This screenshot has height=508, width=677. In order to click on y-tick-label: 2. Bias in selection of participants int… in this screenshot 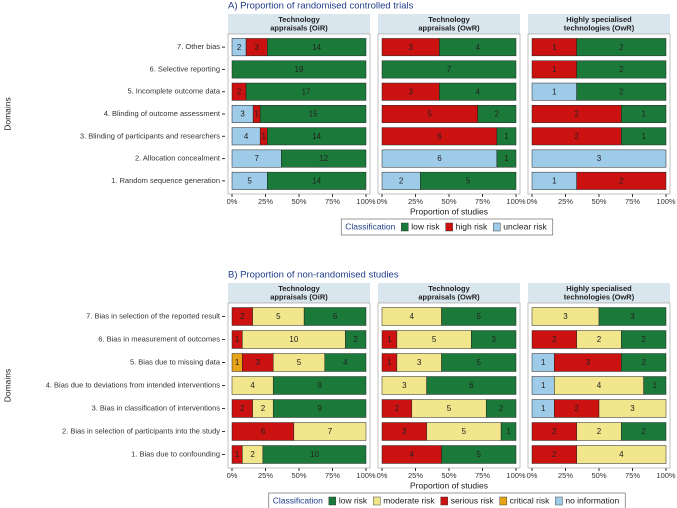, I will do `click(141, 430)`.